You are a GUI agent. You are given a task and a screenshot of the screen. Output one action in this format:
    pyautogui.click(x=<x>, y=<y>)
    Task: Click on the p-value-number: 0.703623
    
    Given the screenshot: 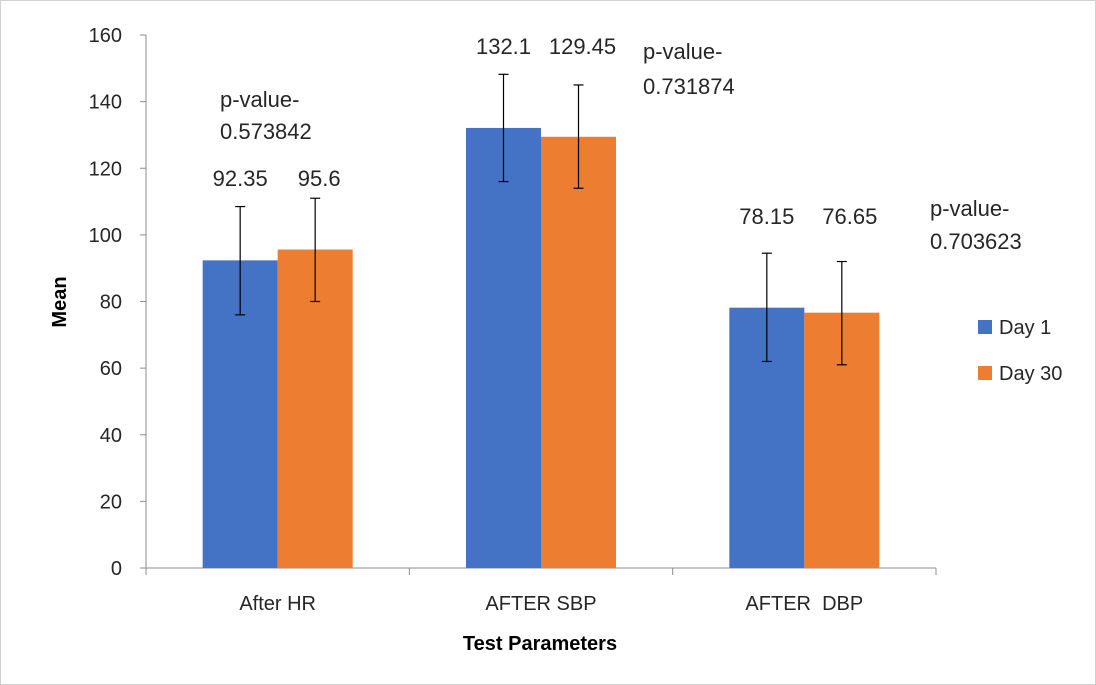 What is the action you would take?
    pyautogui.click(x=976, y=241)
    